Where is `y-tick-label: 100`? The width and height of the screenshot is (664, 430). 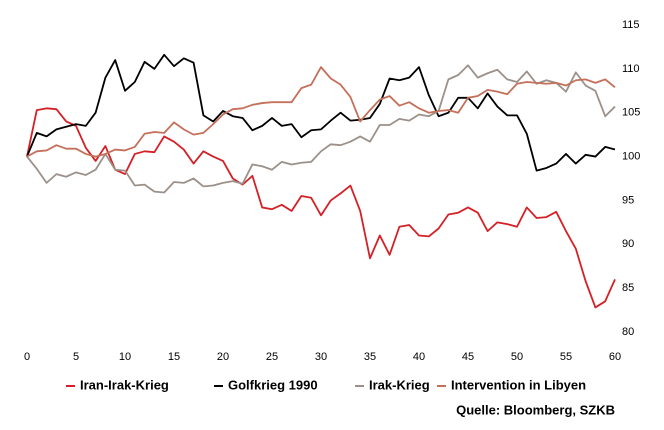
y-tick-label: 100 is located at coordinates (631, 156).